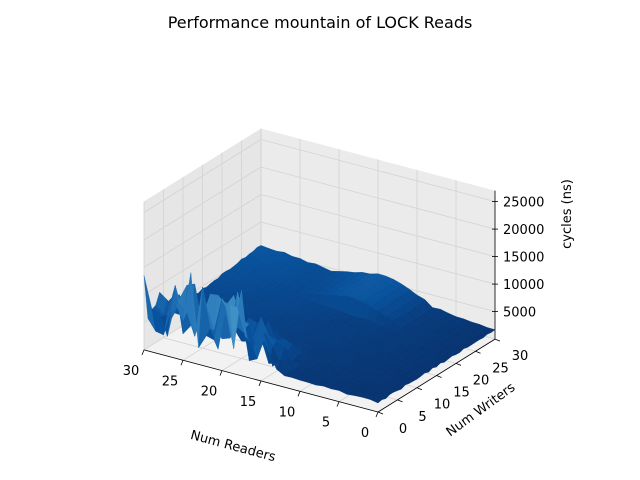 Image resolution: width=640 pixels, height=480 pixels. I want to click on writers-tick-label: 5, so click(422, 417).